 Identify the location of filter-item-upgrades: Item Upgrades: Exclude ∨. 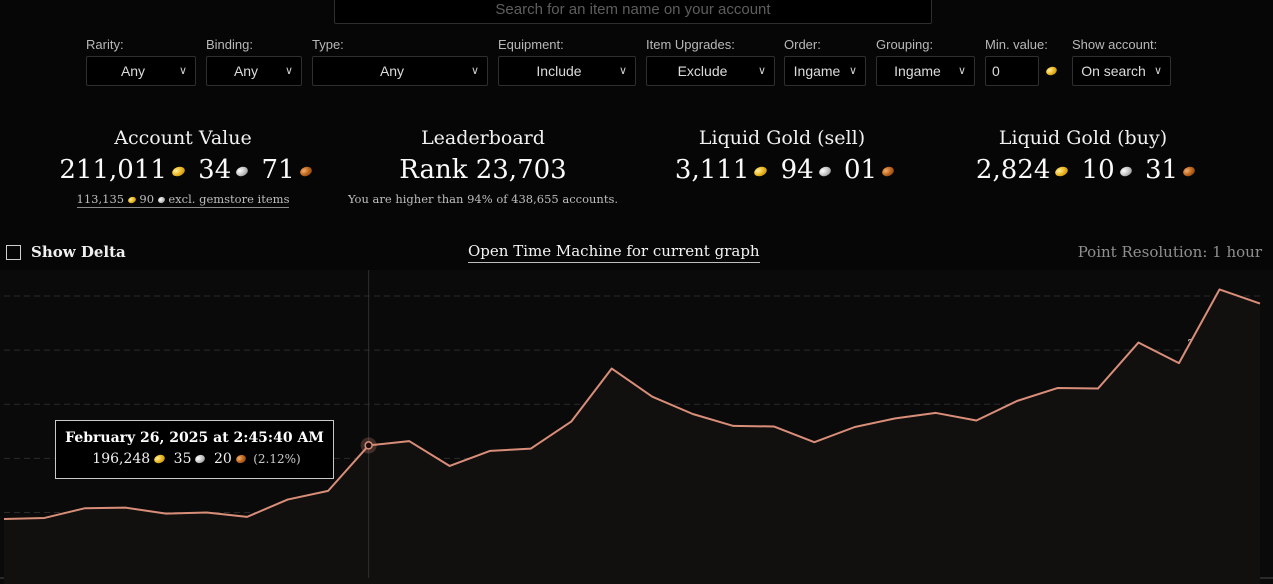
(710, 61).